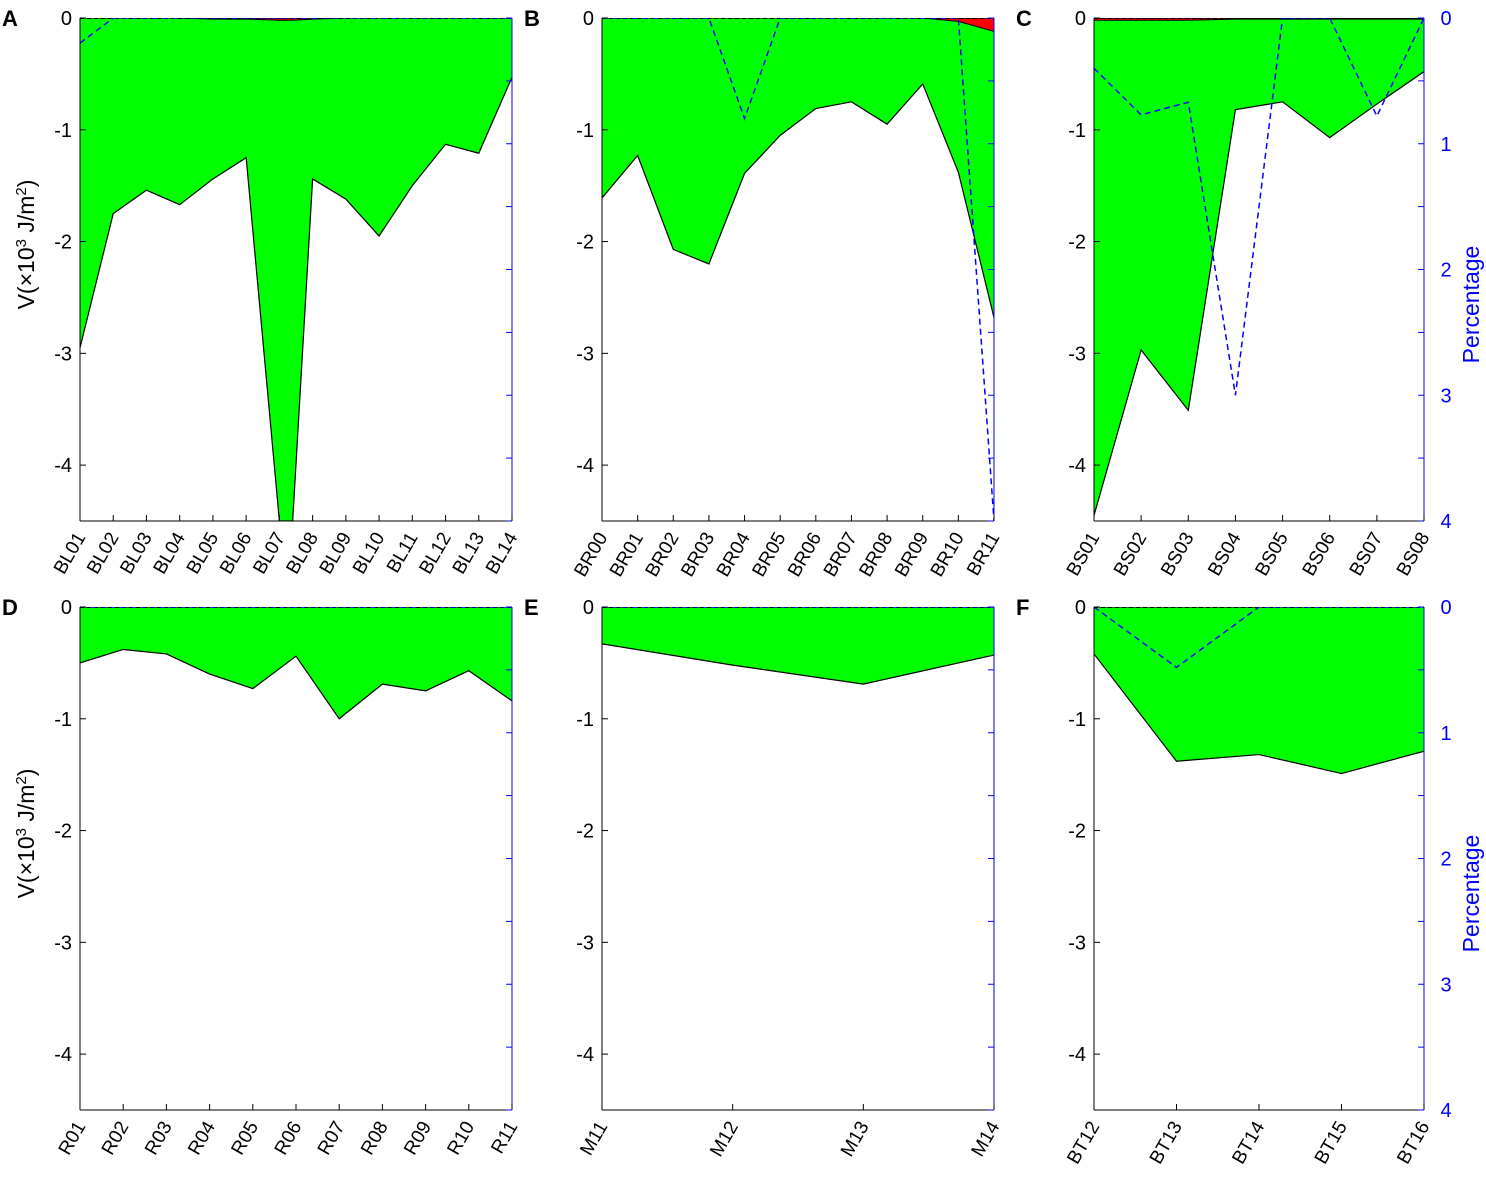 Image resolution: width=1486 pixels, height=1183 pixels. What do you see at coordinates (332, 1138) in the screenshot?
I see `x-tick-label: R07` at bounding box center [332, 1138].